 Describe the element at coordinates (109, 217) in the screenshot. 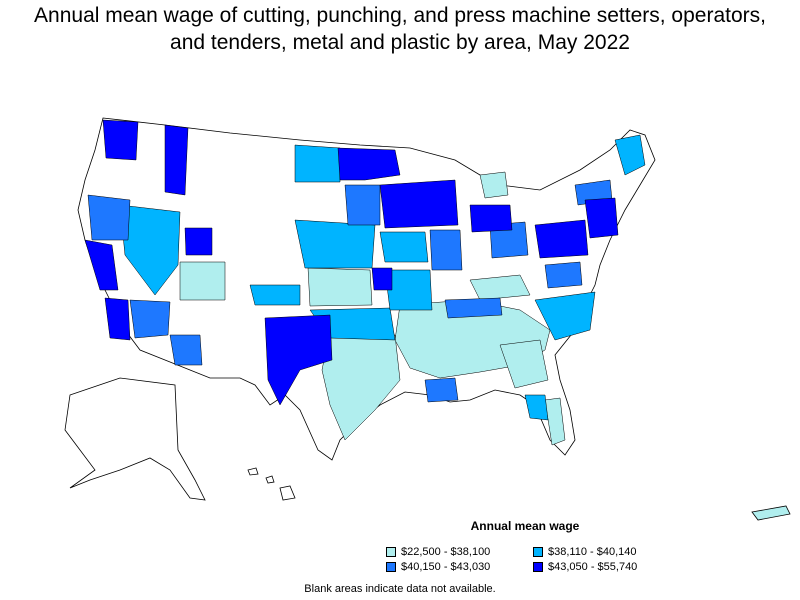

I see `region-oregon-mid-high` at that location.